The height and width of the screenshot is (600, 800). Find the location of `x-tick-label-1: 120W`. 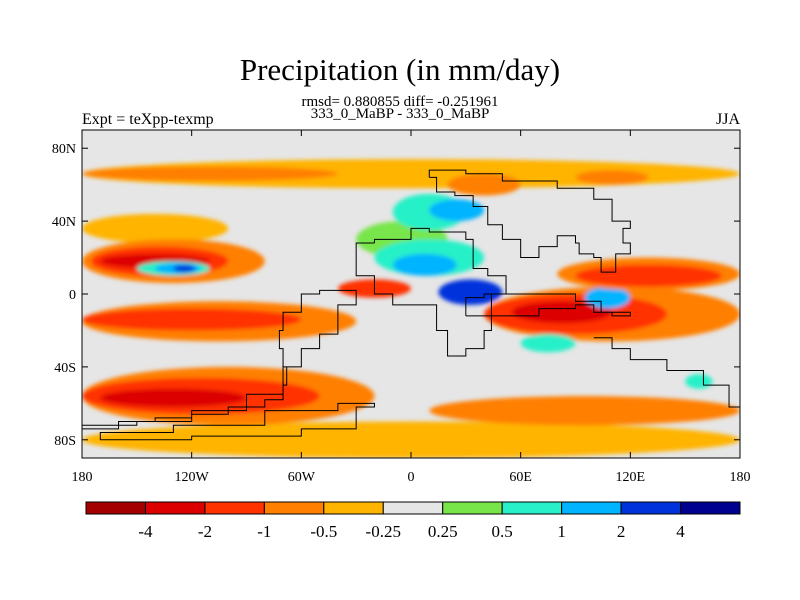

x-tick-label-1: 120W is located at coordinates (192, 477).